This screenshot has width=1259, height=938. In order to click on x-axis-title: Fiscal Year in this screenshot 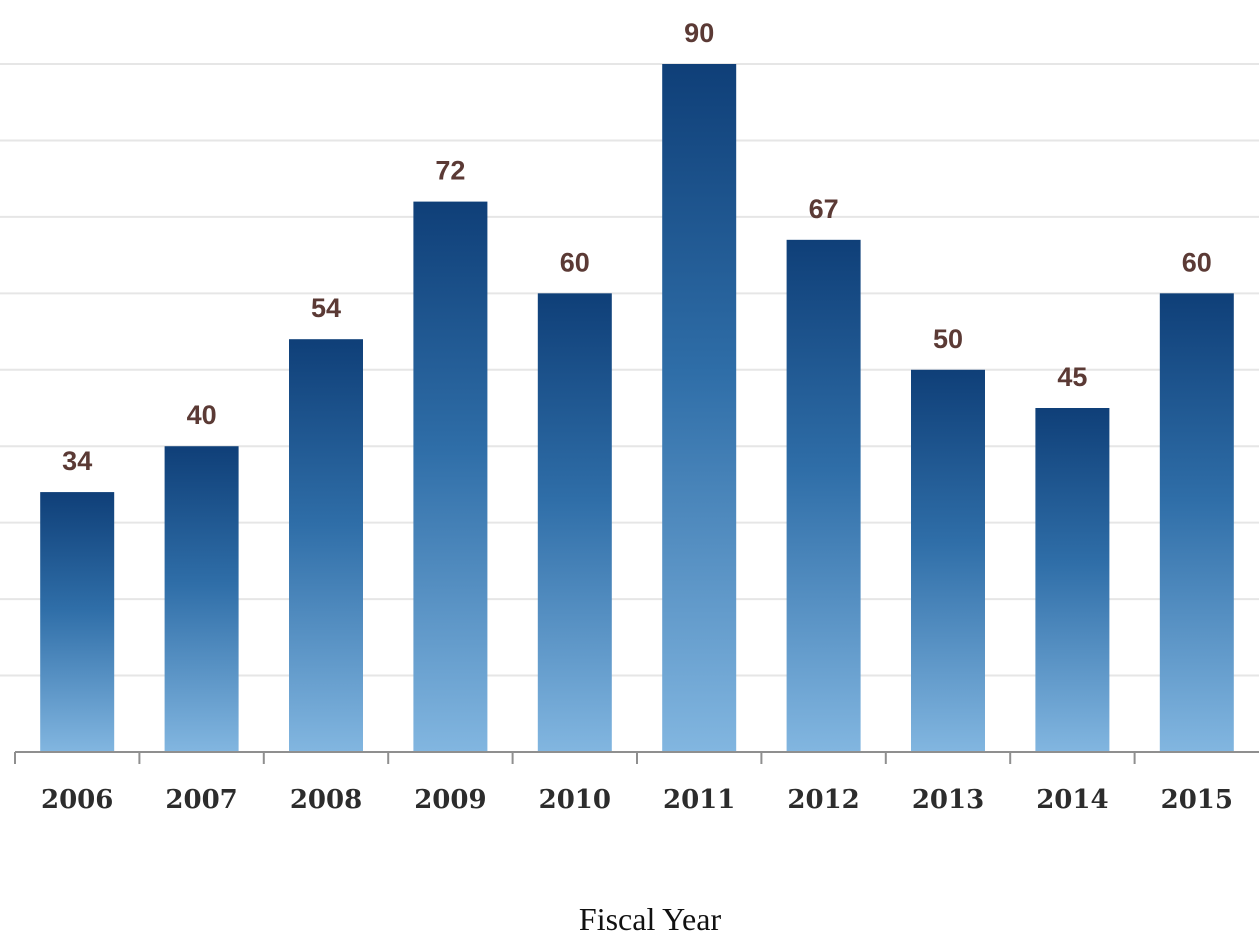, I will do `click(650, 919)`.